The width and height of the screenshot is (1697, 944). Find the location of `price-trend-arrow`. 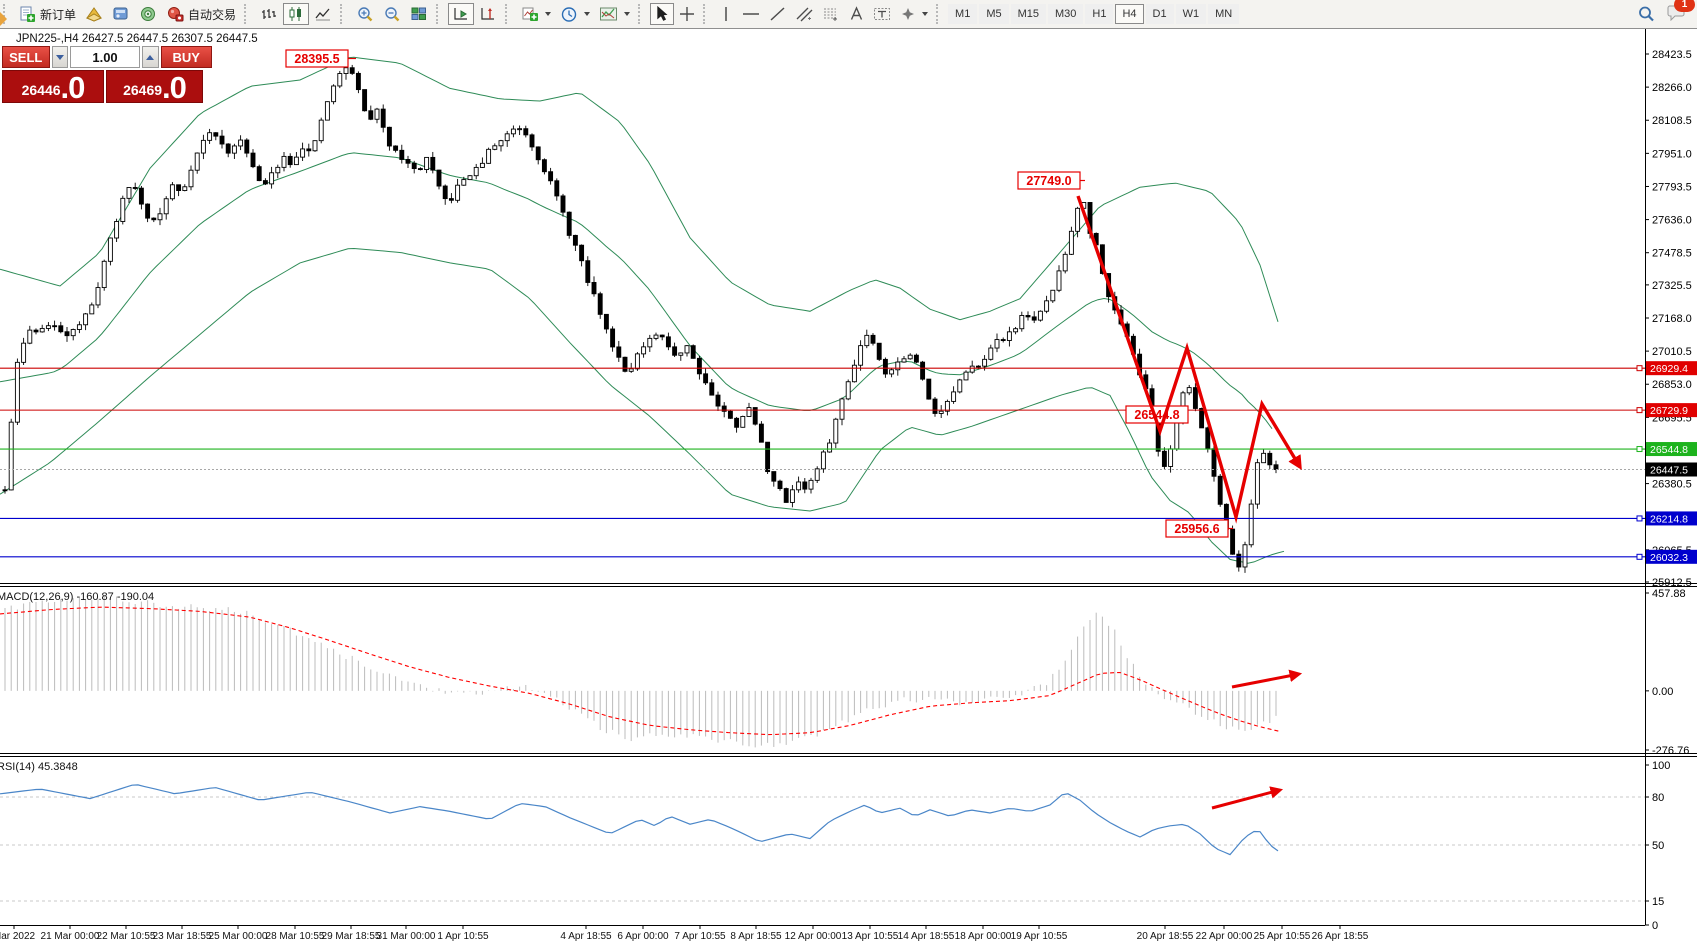

price-trend-arrow is located at coordinates (1189, 359).